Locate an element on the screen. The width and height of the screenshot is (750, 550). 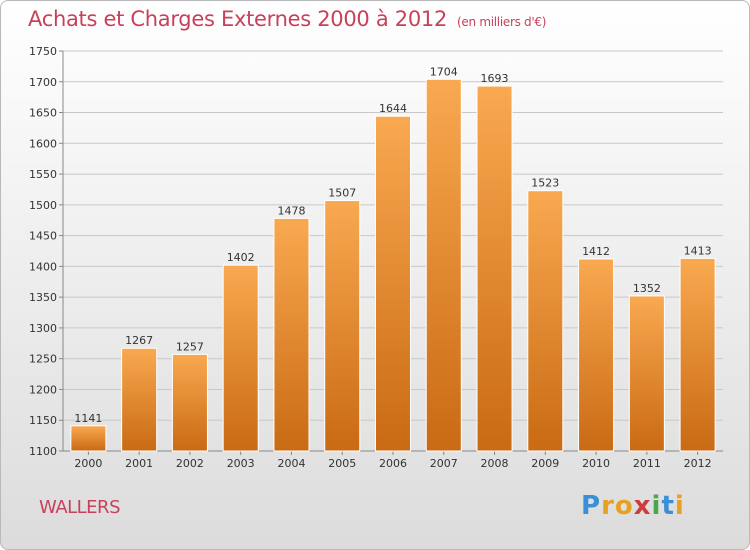
bar-2009 is located at coordinates (545, 321).